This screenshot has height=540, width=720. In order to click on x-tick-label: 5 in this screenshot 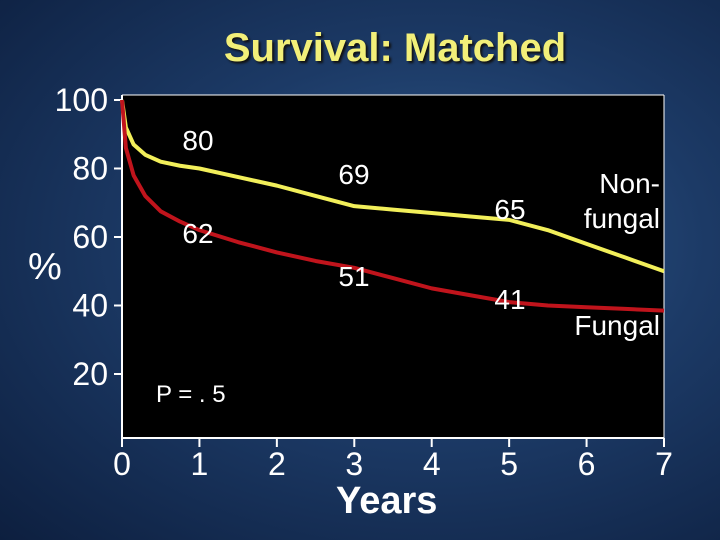, I will do `click(509, 464)`.